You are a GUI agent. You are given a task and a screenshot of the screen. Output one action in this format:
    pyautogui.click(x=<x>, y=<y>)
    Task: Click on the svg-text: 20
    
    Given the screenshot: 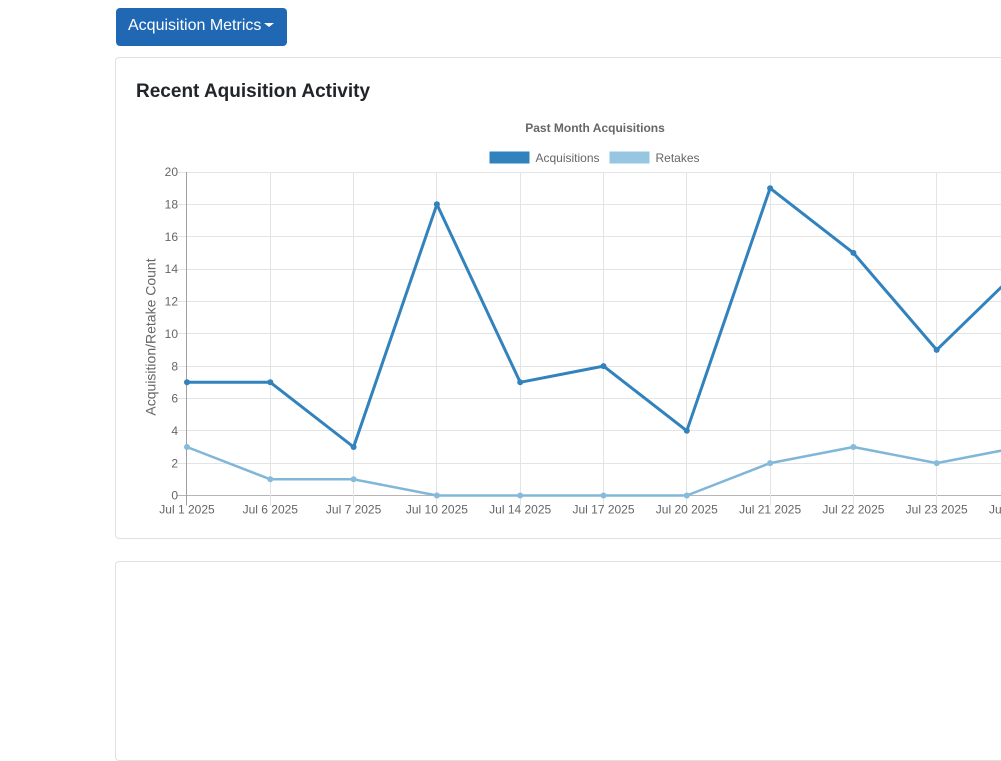 What is the action you would take?
    pyautogui.click(x=172, y=172)
    